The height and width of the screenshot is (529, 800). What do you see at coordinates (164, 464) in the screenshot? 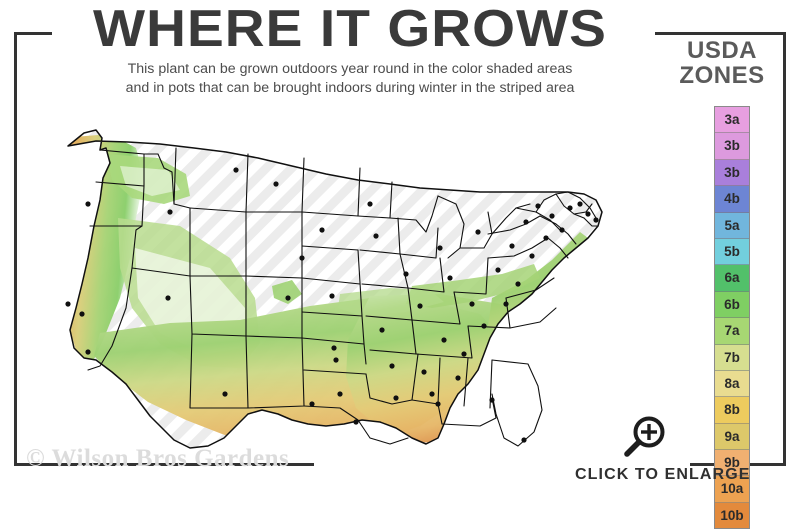
I see `frame-bottom-left-segment` at bounding box center [164, 464].